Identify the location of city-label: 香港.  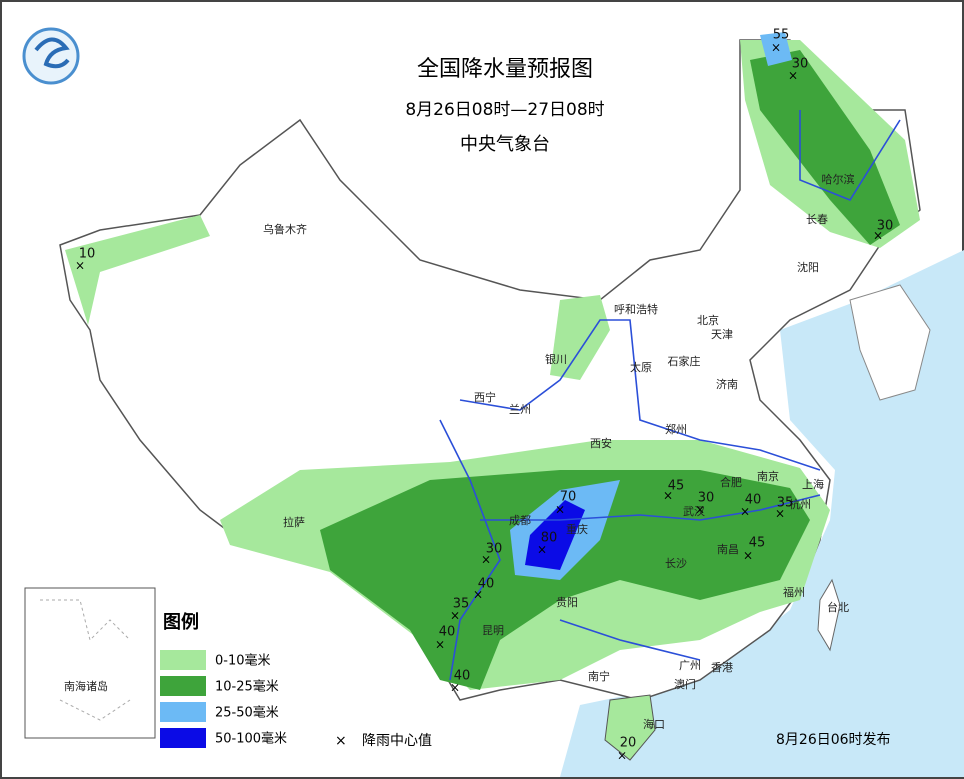
(722, 667).